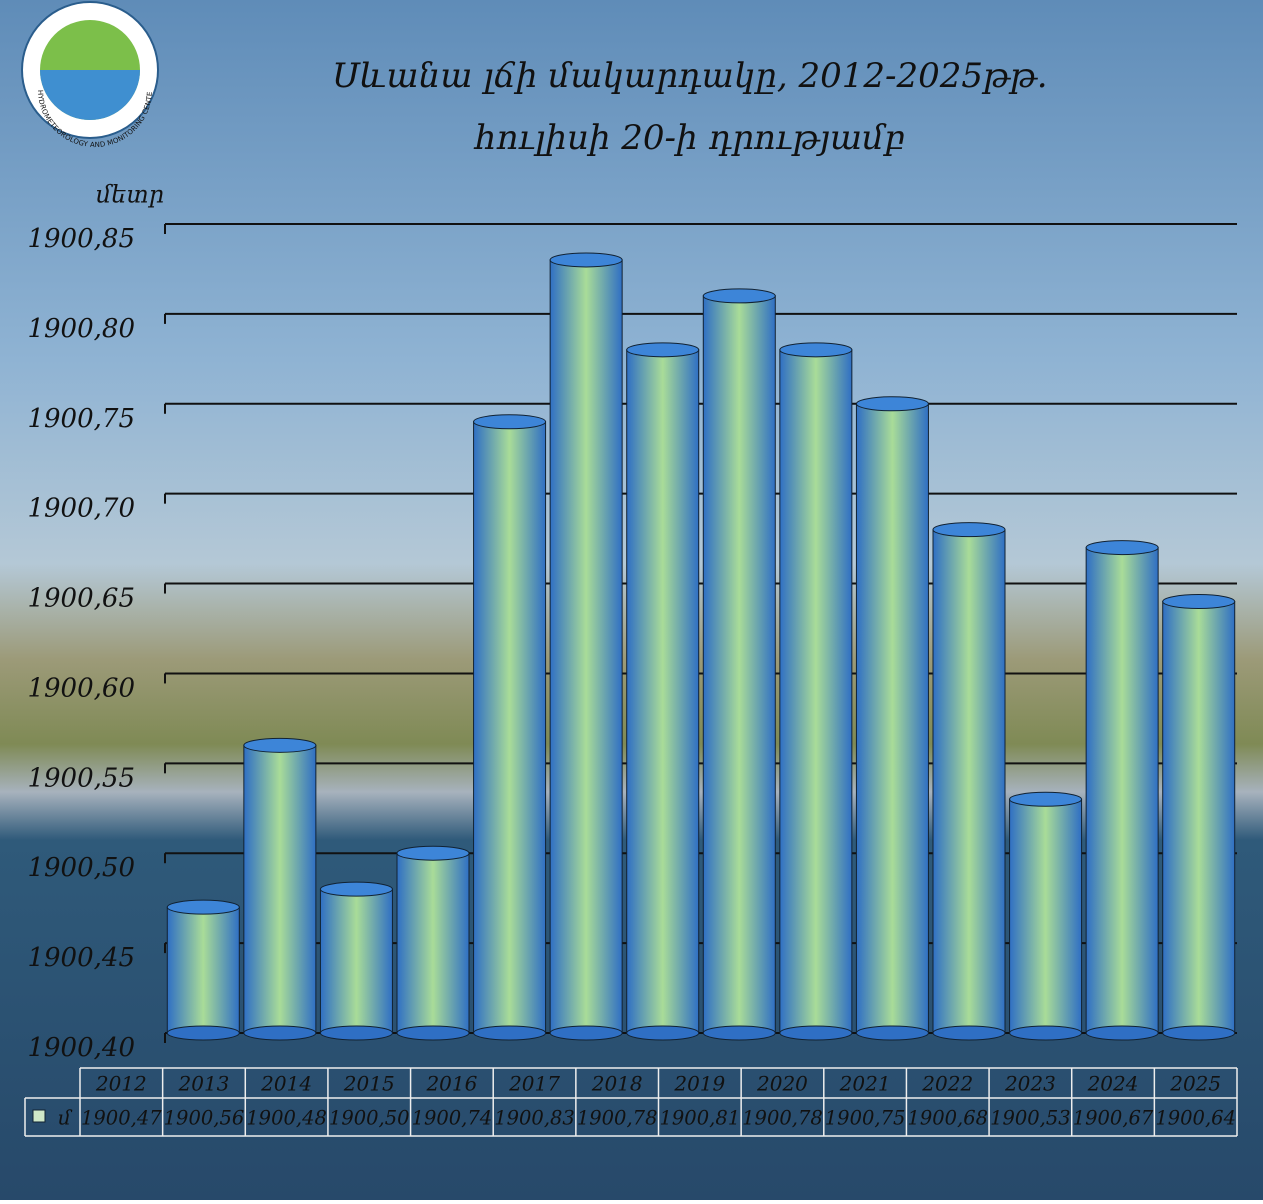 The height and width of the screenshot is (1204, 1263). Describe the element at coordinates (451, 1084) in the screenshot. I see `x-tick-label: 2016` at that location.